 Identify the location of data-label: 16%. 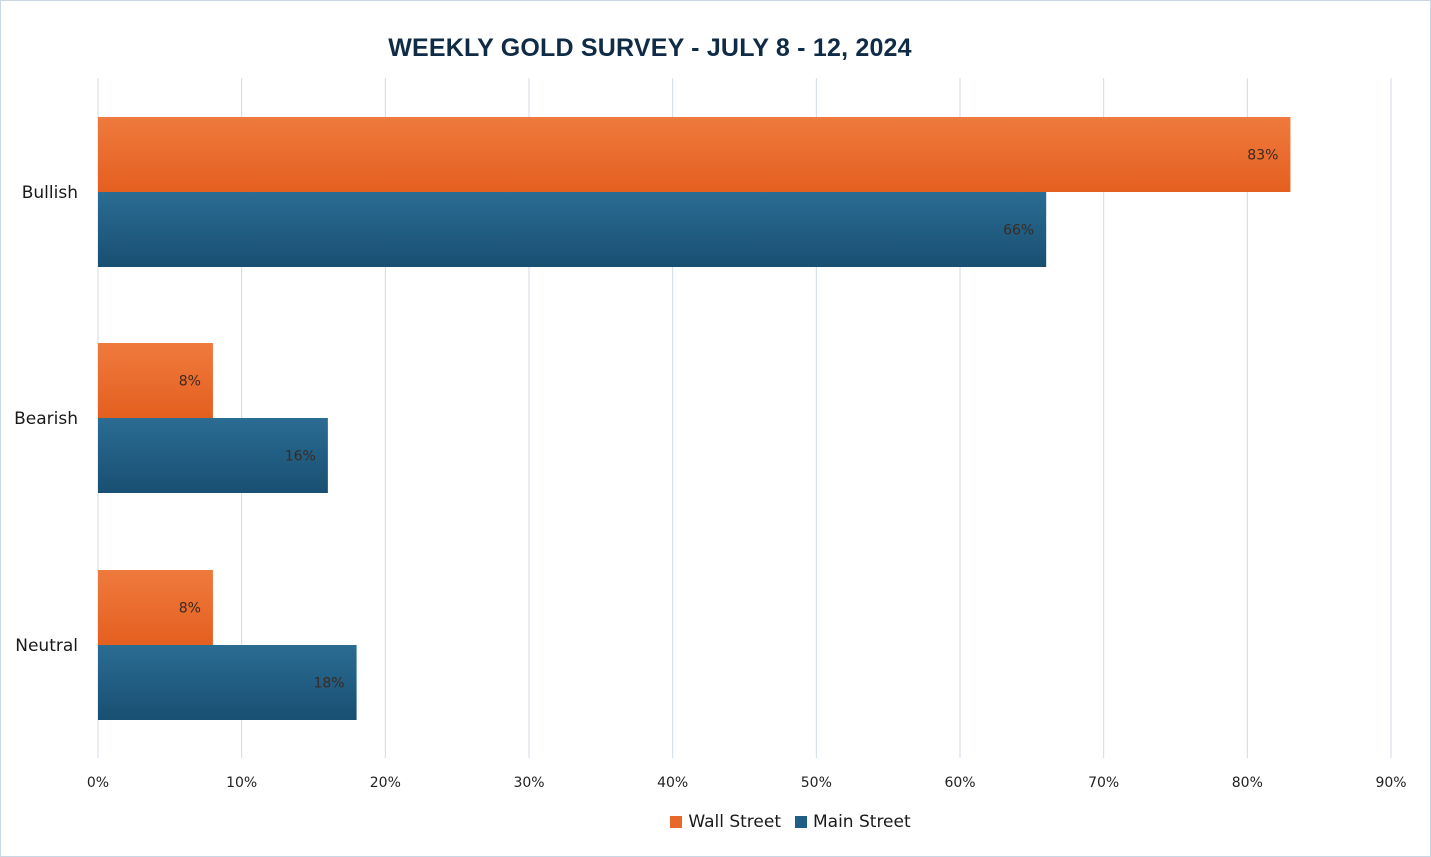
(300, 457).